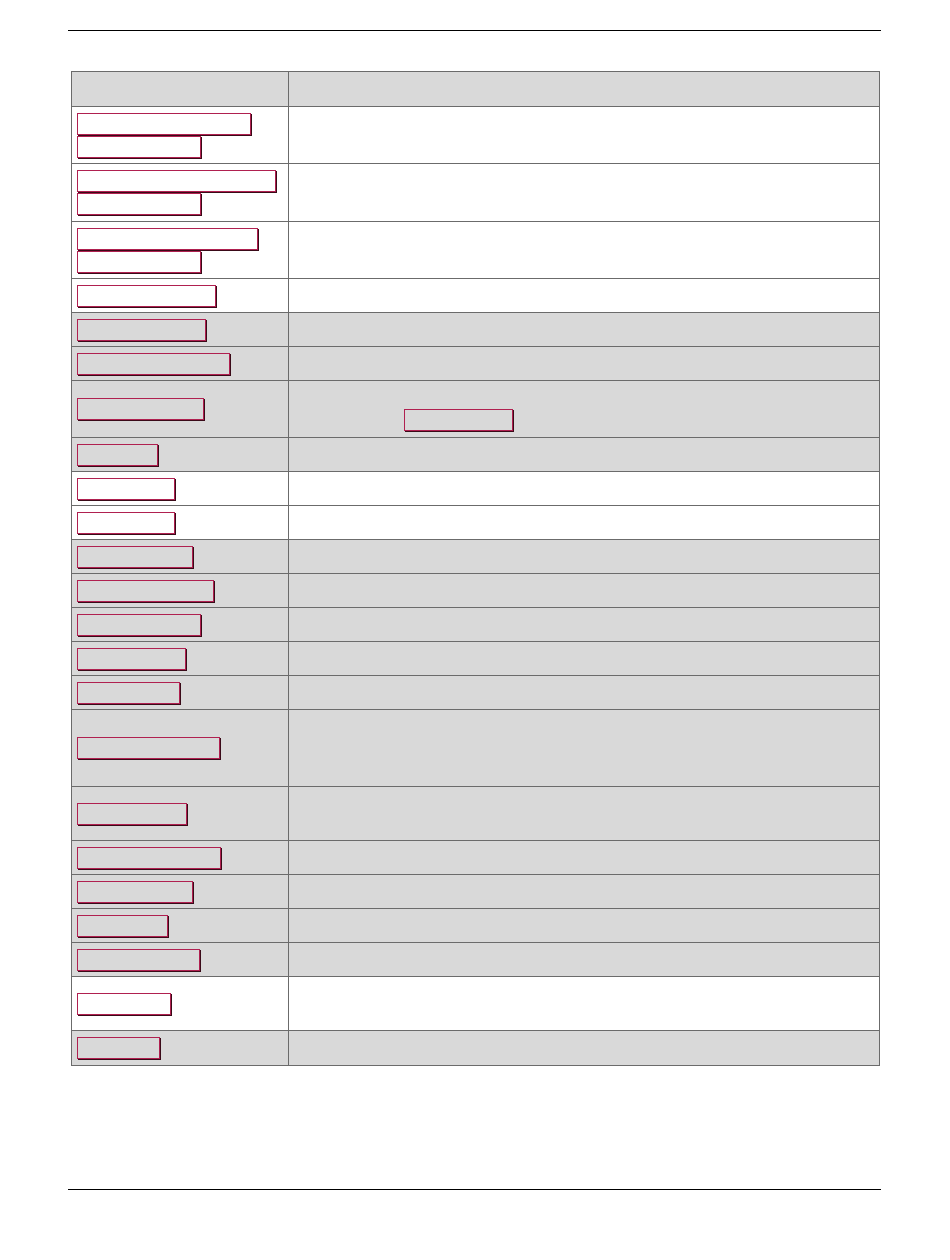 This screenshot has height=1260, width=950. Describe the element at coordinates (584, 89) in the screenshot. I see `column-header-description` at that location.